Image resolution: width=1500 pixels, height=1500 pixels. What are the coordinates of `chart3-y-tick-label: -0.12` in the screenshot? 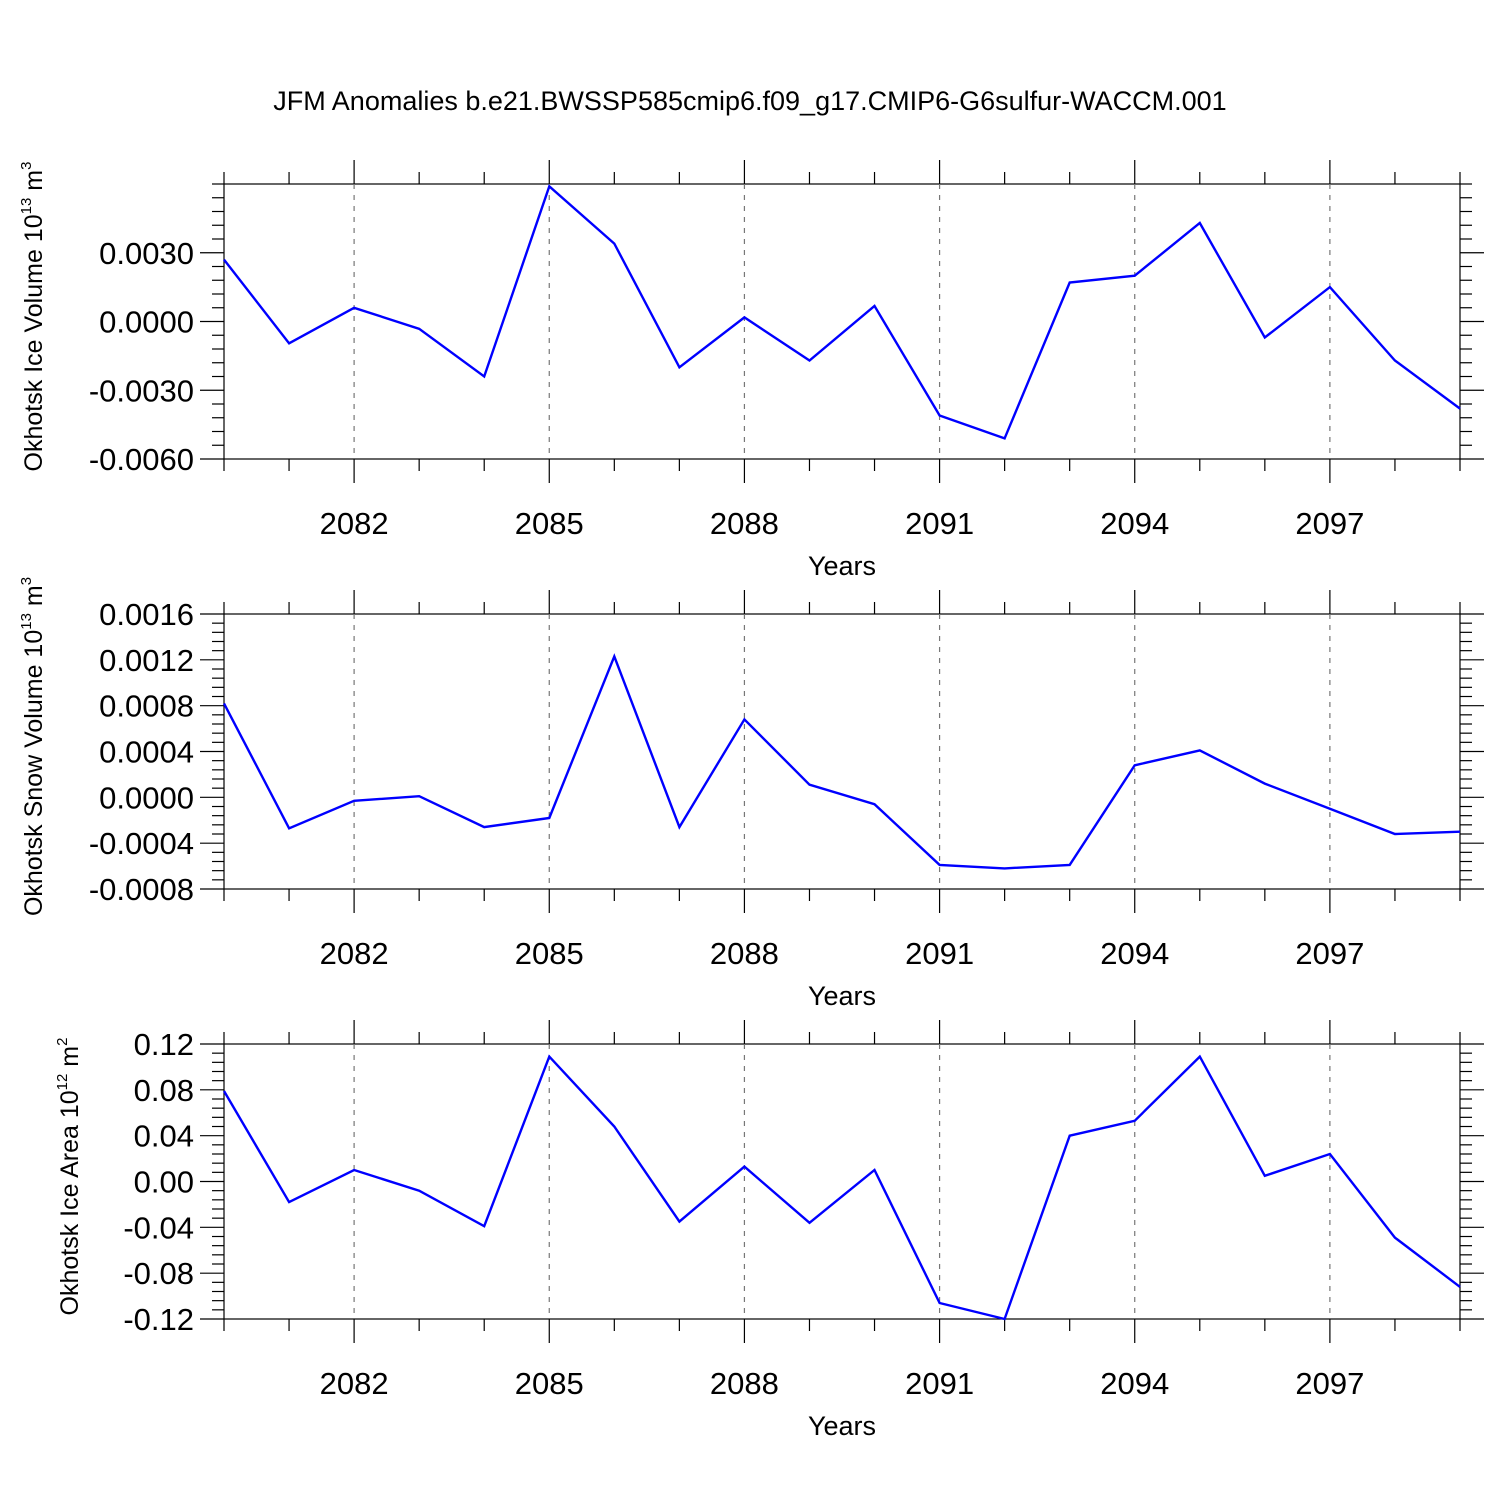 It's located at (158, 1319).